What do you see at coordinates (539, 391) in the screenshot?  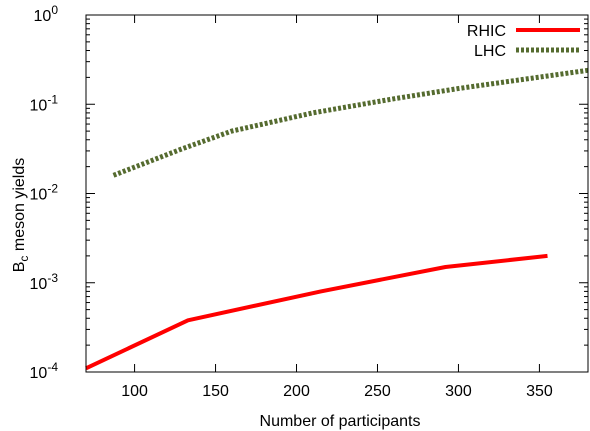 I see `x-tick-label-350: 350` at bounding box center [539, 391].